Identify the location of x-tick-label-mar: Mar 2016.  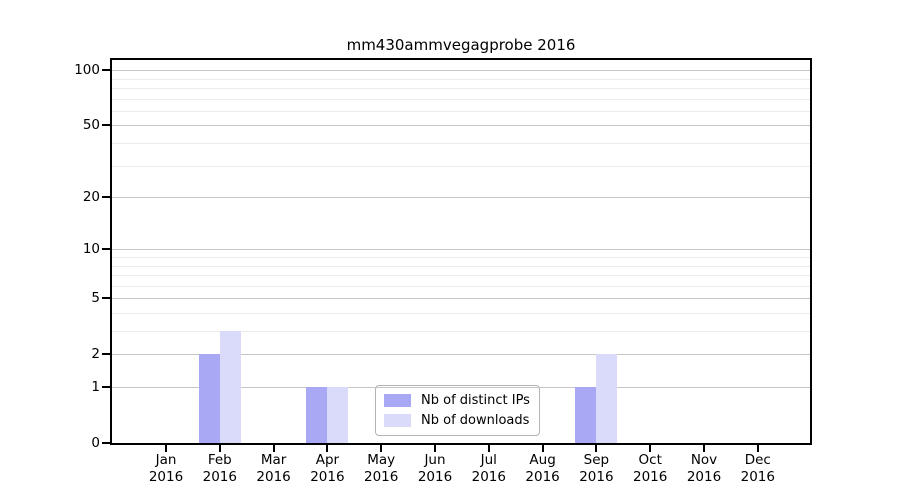
(273, 468).